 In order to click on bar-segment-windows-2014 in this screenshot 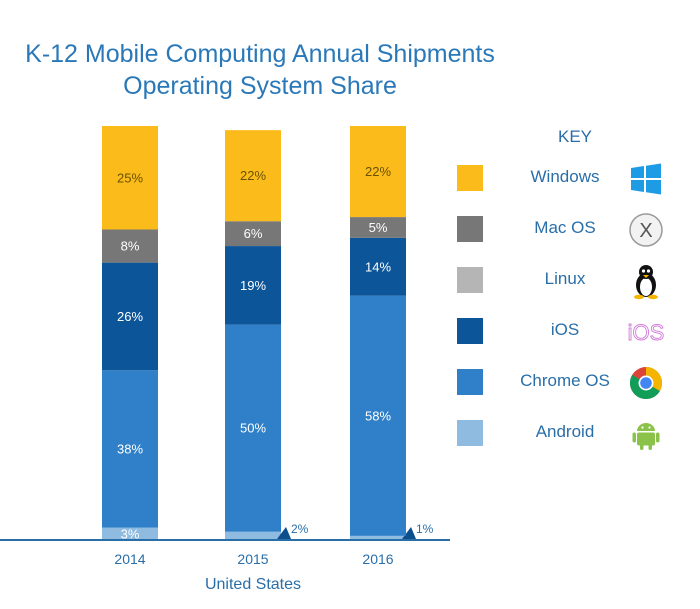, I will do `click(130, 178)`.